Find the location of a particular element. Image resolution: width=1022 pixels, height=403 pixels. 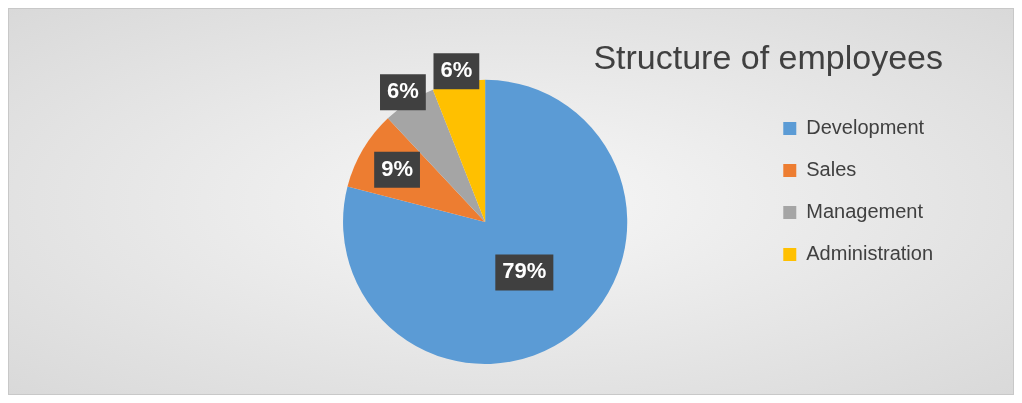

data-label: 79% is located at coordinates (524, 271).